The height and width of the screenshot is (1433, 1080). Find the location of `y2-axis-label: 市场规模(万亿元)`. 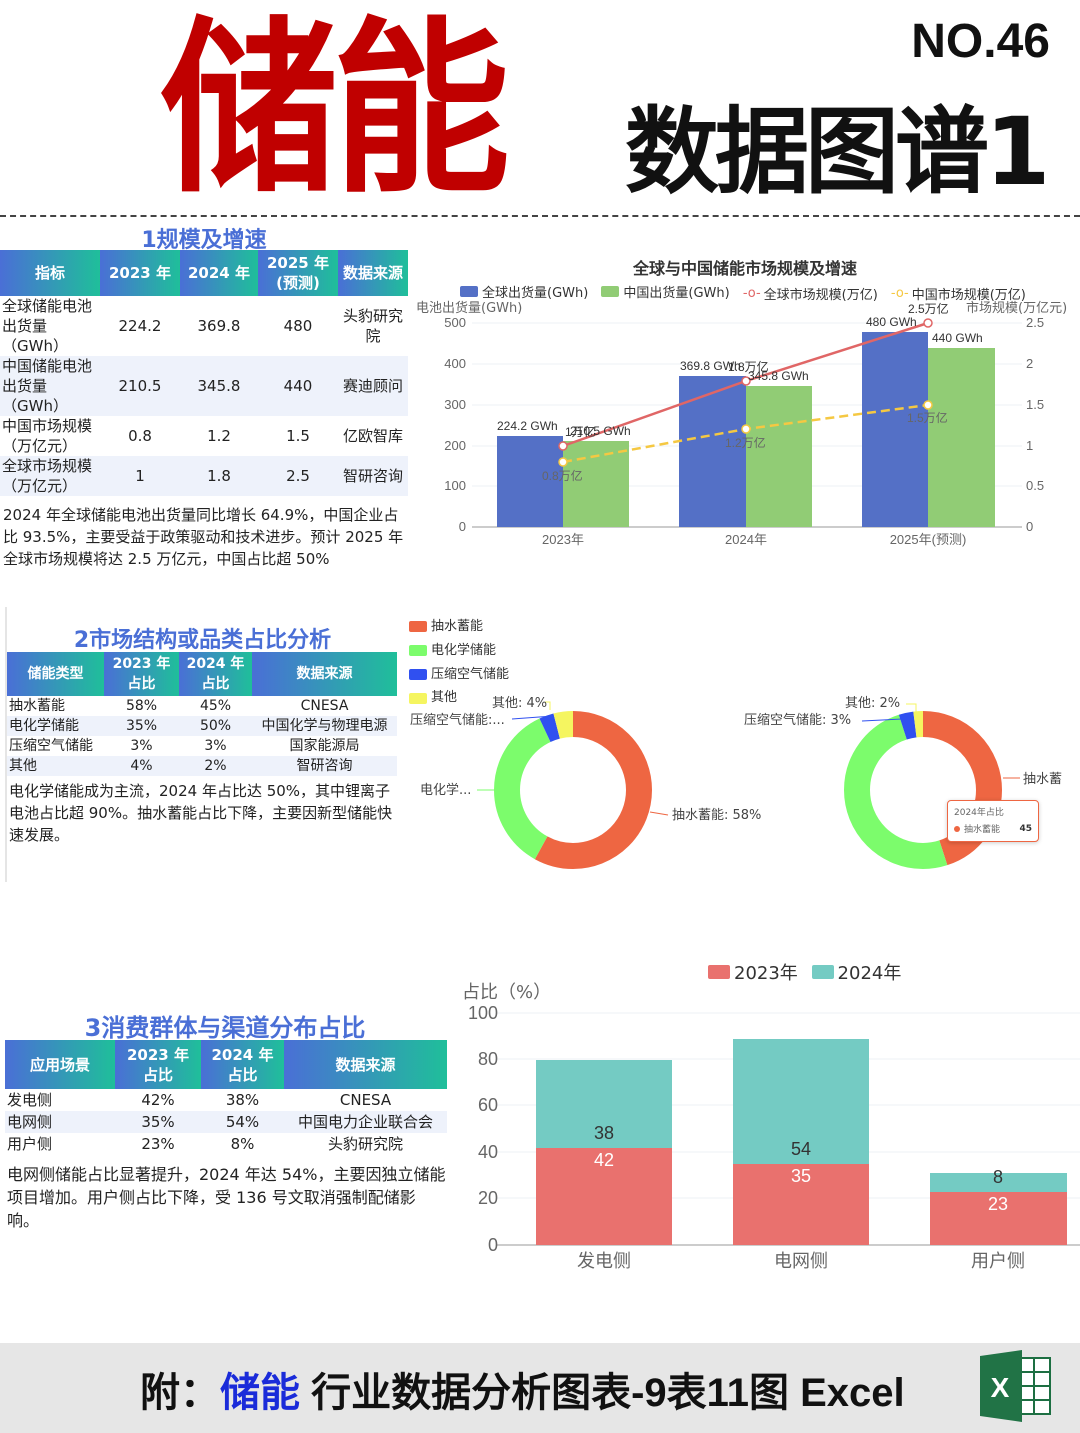

y2-axis-label: 市场规模(万亿元) is located at coordinates (1017, 308).